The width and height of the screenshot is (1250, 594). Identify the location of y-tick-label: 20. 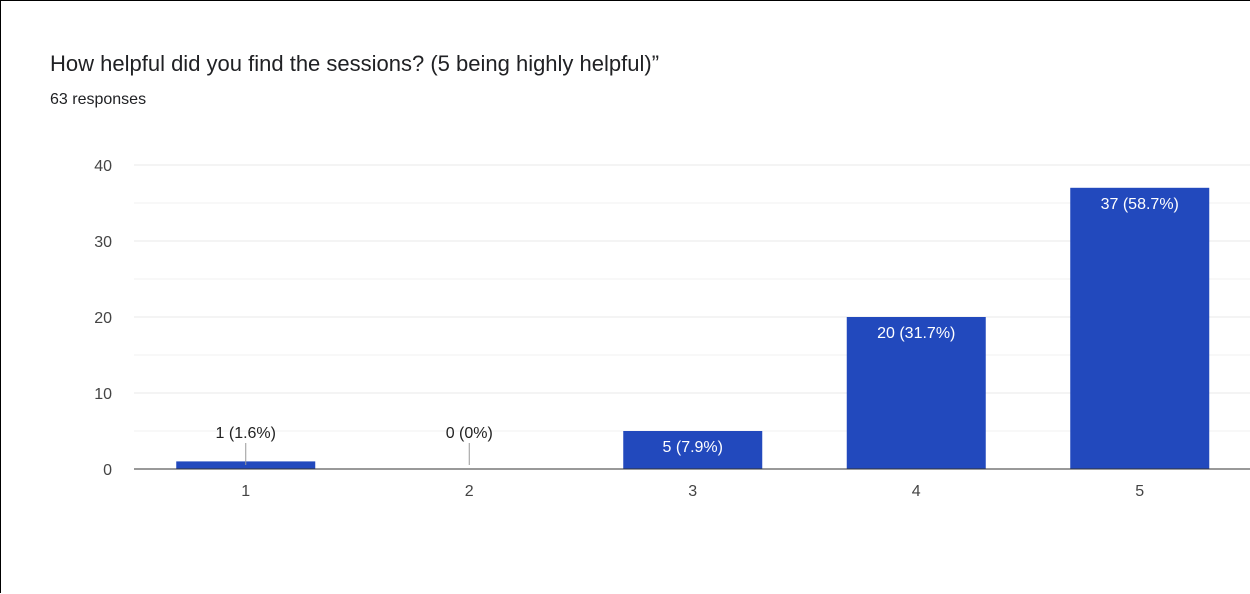
(103, 318).